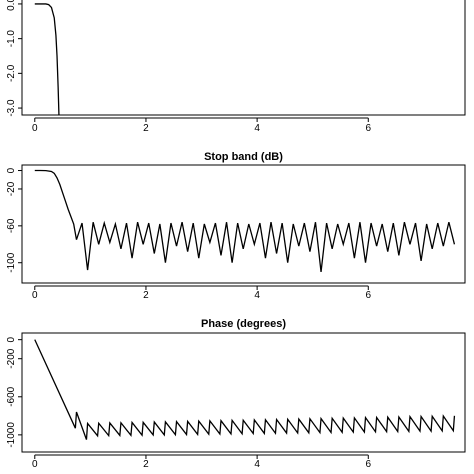  What do you see at coordinates (47, 59) in the screenshot?
I see `data-line` at bounding box center [47, 59].